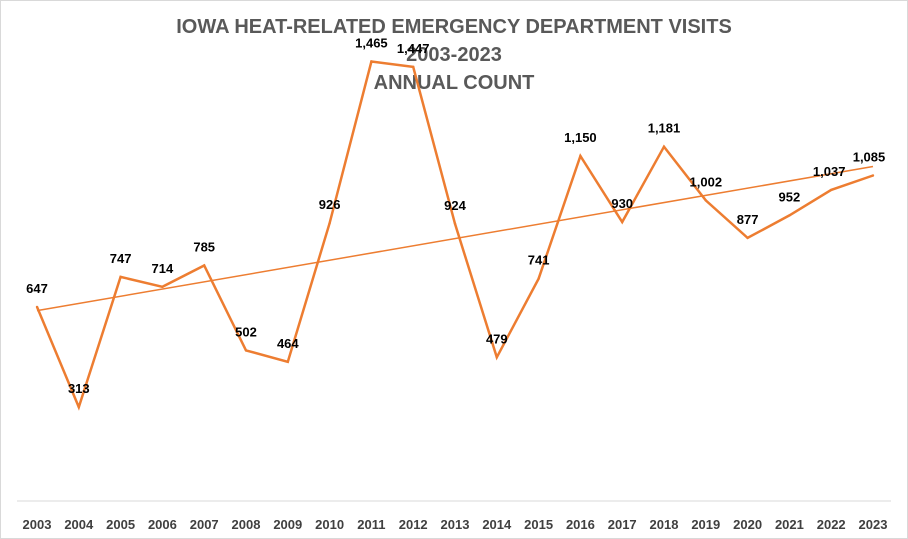 The width and height of the screenshot is (908, 539). Describe the element at coordinates (413, 67) in the screenshot. I see `data-point-2012` at that location.